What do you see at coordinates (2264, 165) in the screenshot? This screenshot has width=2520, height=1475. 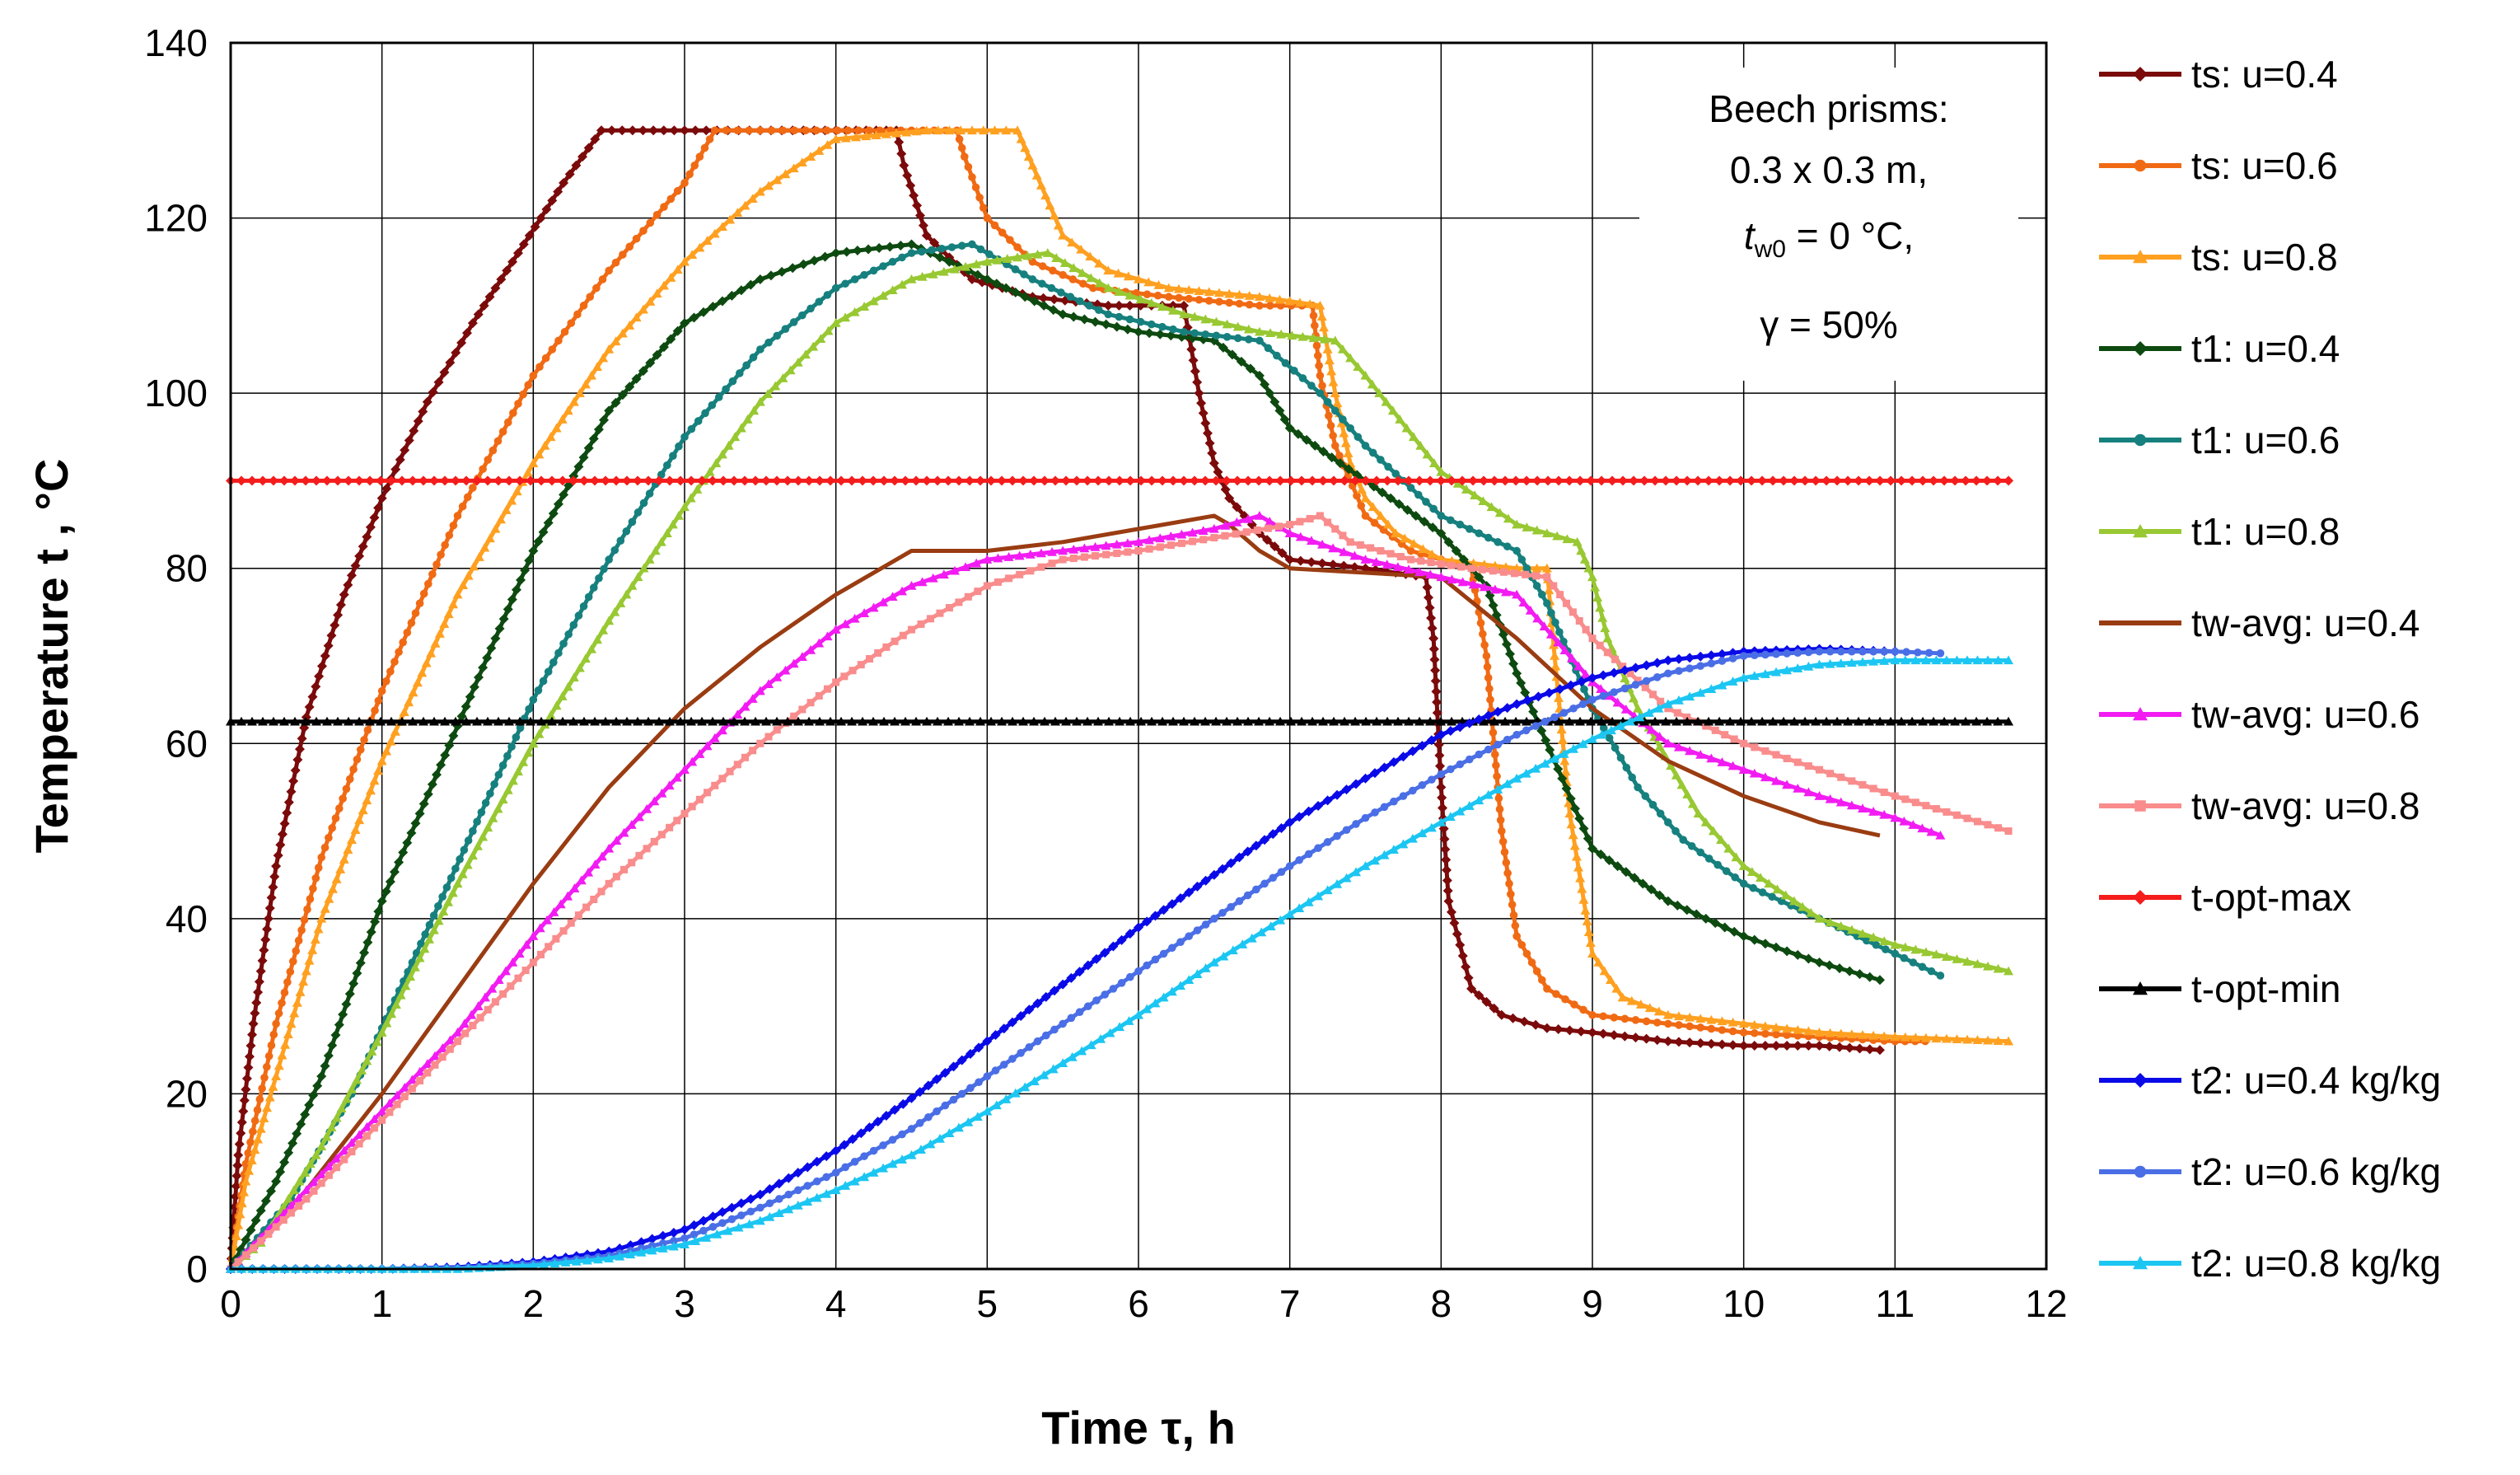 I see `legend-label: ts: u=0.6` at bounding box center [2264, 165].